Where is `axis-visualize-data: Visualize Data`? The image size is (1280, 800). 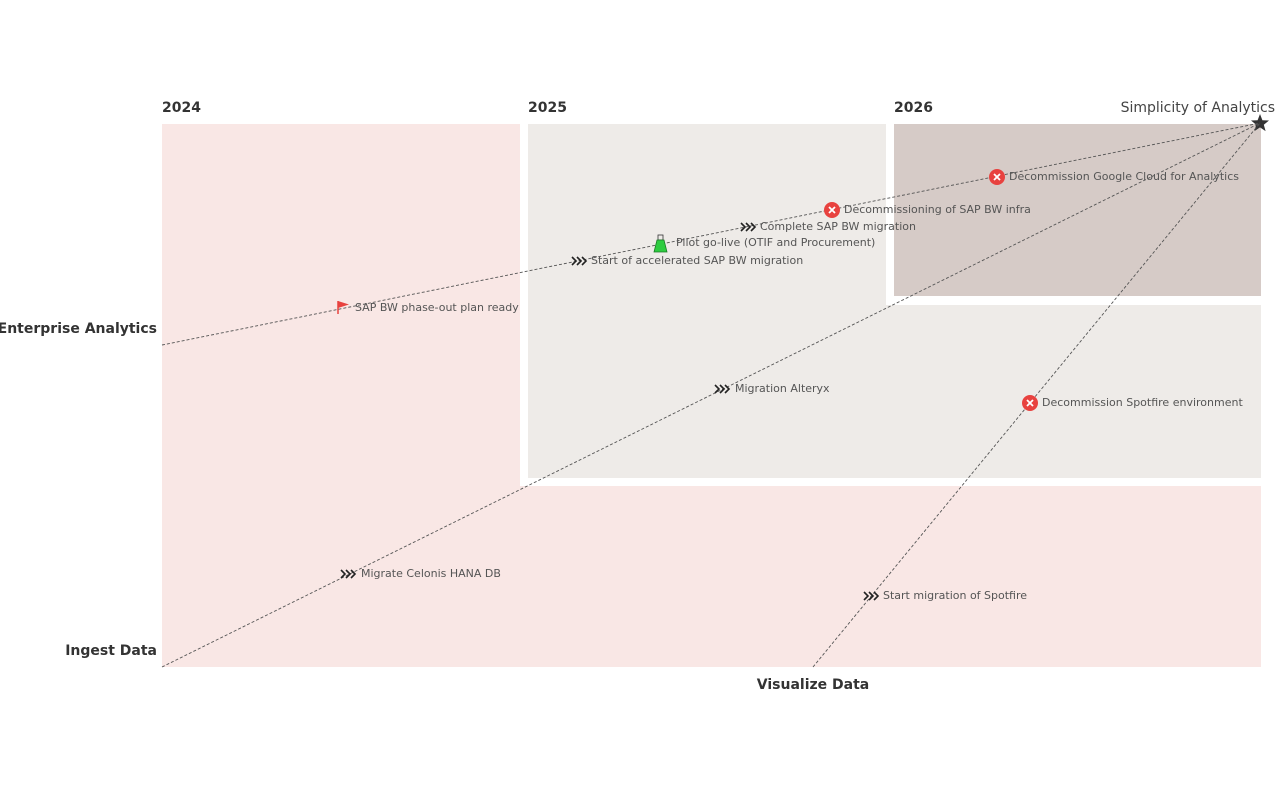
axis-visualize-data: Visualize Data is located at coordinates (813, 685).